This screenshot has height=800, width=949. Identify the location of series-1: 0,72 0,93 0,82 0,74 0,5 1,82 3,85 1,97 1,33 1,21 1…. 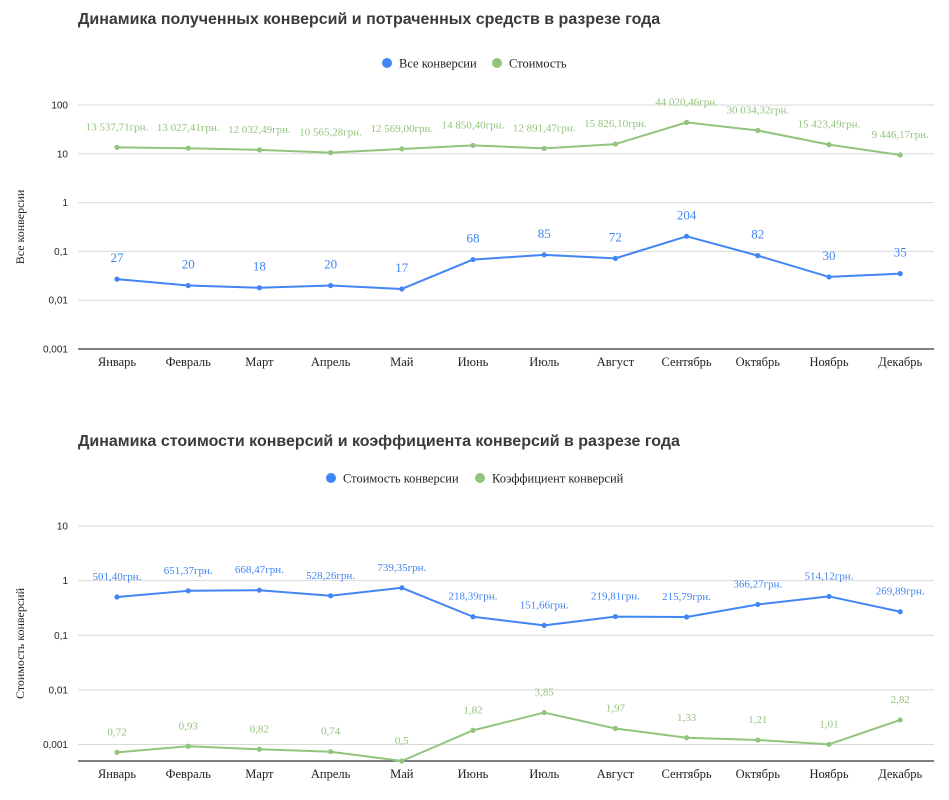
(508, 725).